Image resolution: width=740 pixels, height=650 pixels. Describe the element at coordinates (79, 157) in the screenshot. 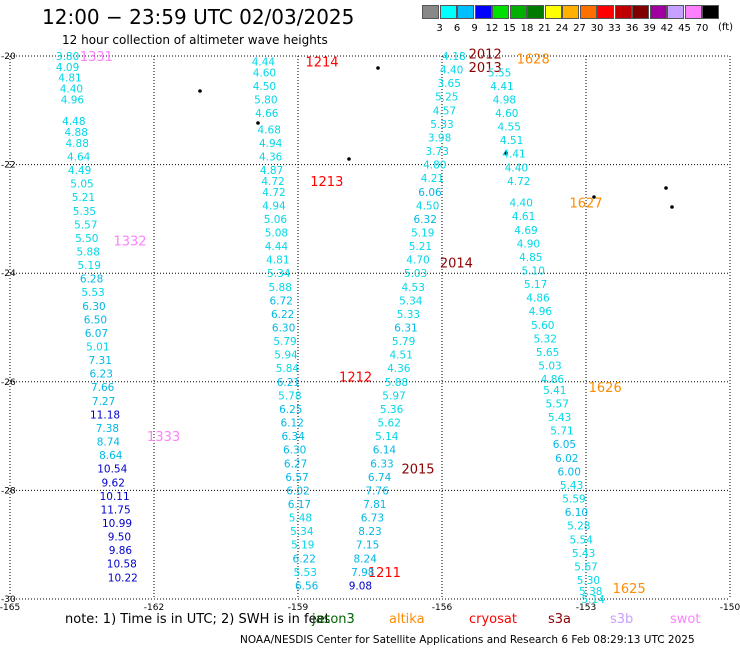

I see `wave-height-label: 4.64` at that location.